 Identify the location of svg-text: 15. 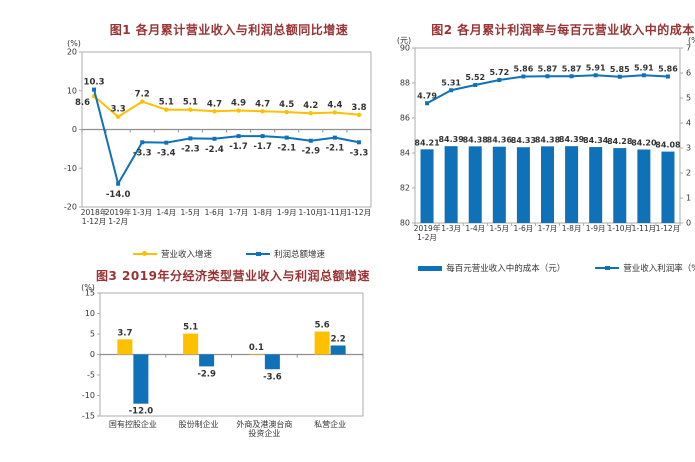
(90, 293).